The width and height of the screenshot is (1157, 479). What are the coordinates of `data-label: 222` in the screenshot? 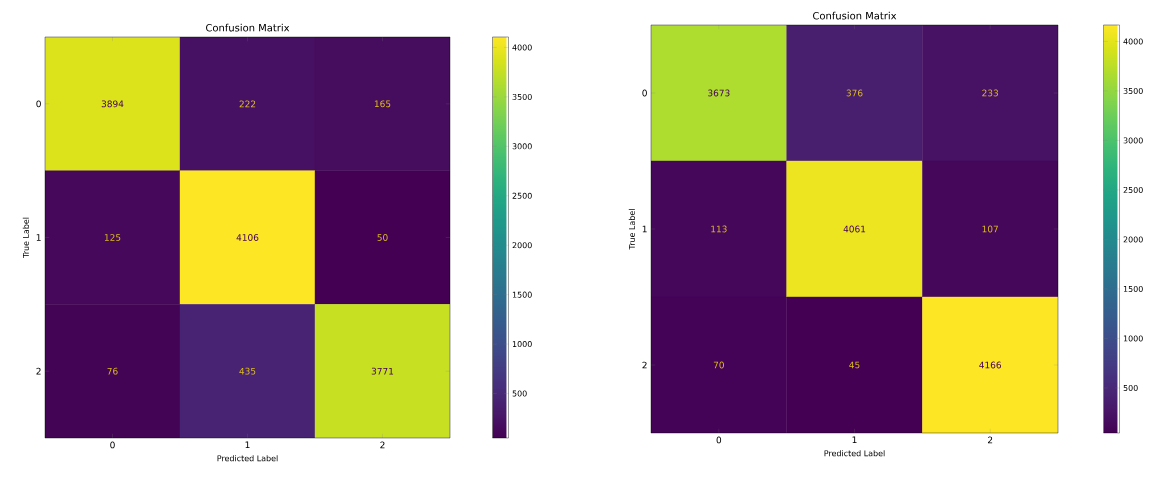 It's located at (247, 104).